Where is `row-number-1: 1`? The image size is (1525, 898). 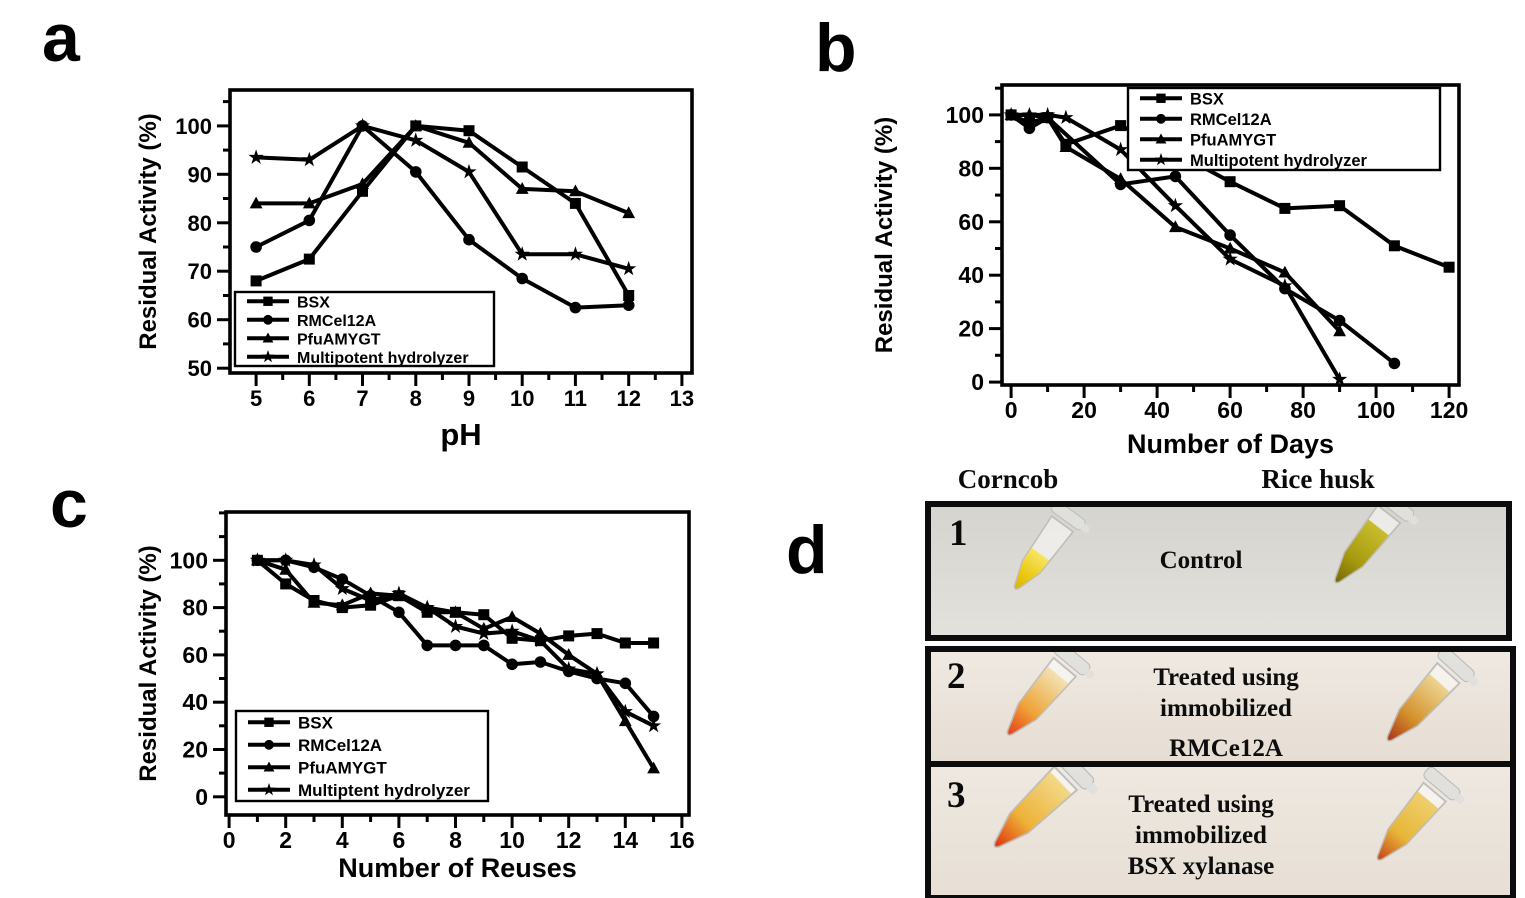
row-number-1: 1 is located at coordinates (958, 533).